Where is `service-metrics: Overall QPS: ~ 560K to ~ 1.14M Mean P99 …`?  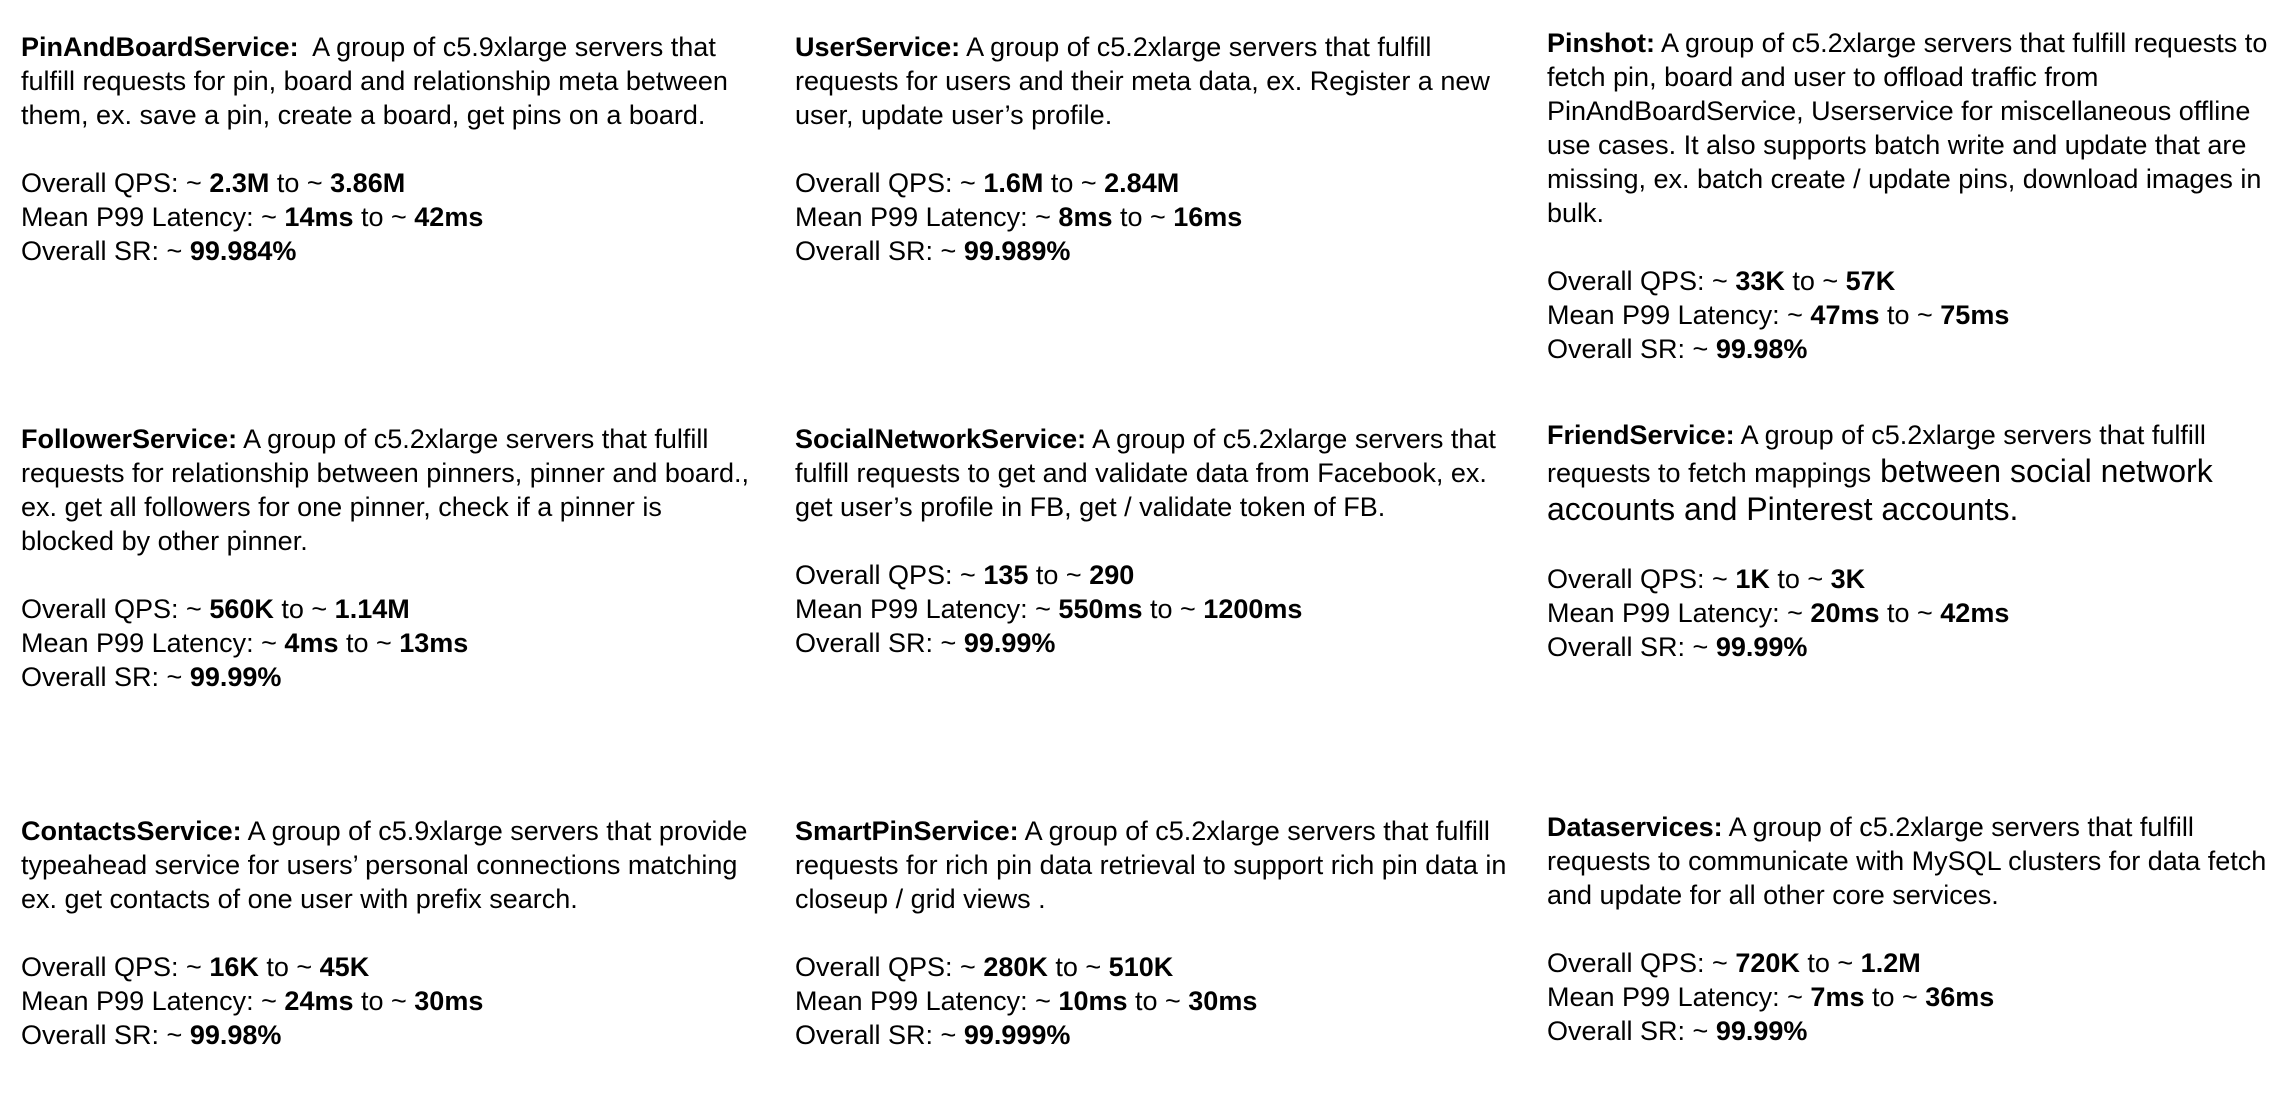 service-metrics: Overall QPS: ~ 560K to ~ 1.14M Mean P99 … is located at coordinates (388, 643).